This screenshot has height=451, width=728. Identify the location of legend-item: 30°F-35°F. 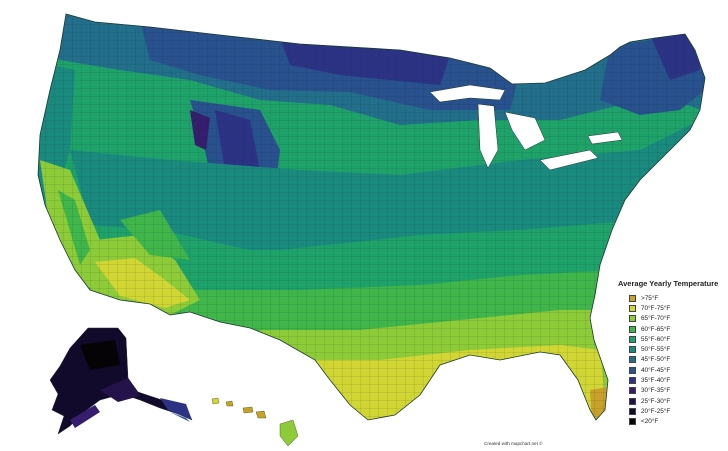
(672, 391).